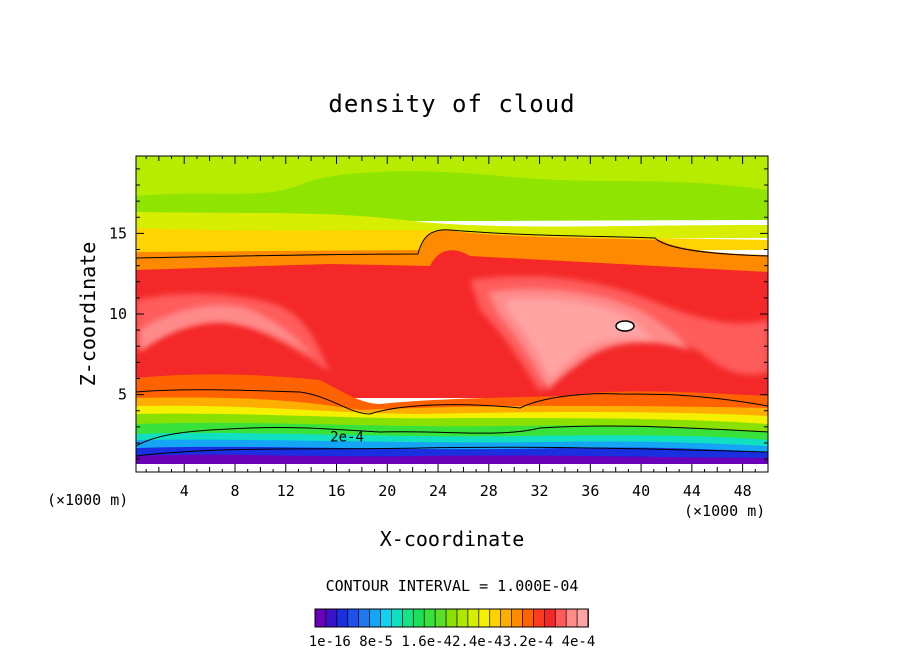 This screenshot has height=658, width=904. Describe the element at coordinates (578, 339) in the screenshot. I see `lobe-right-peak` at that location.